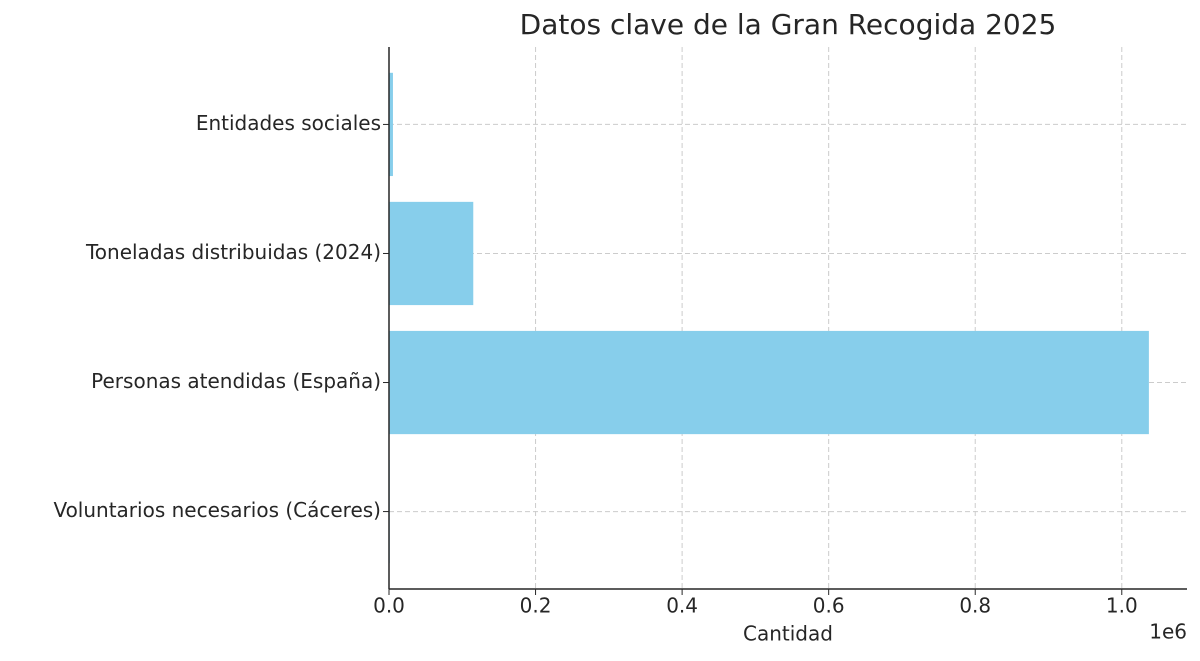  What do you see at coordinates (236, 381) in the screenshot?
I see `y-tick-label: Personas atendidas (España)` at bounding box center [236, 381].